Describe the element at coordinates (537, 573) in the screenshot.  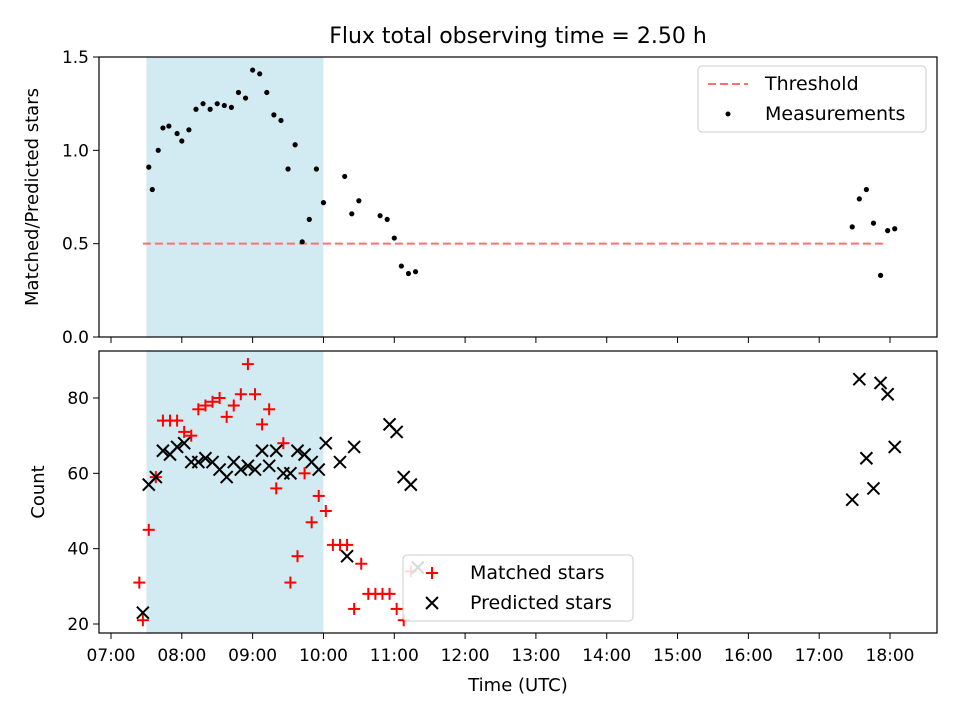
I see `matched-legend-label: Matched stars` at that location.